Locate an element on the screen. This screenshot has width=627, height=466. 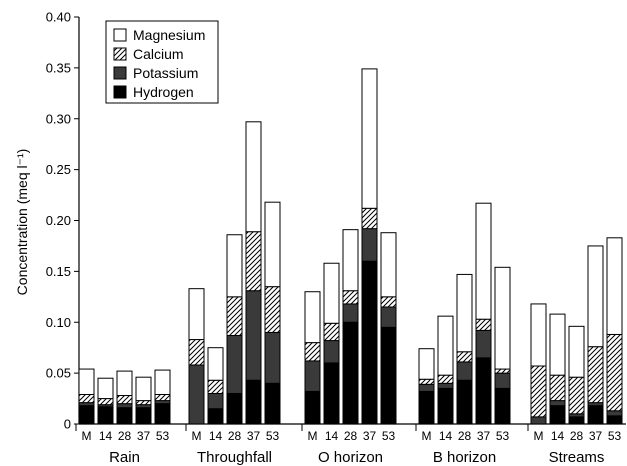
y-axis-title: Concentration (meq l⁻¹) is located at coordinates (22, 222).